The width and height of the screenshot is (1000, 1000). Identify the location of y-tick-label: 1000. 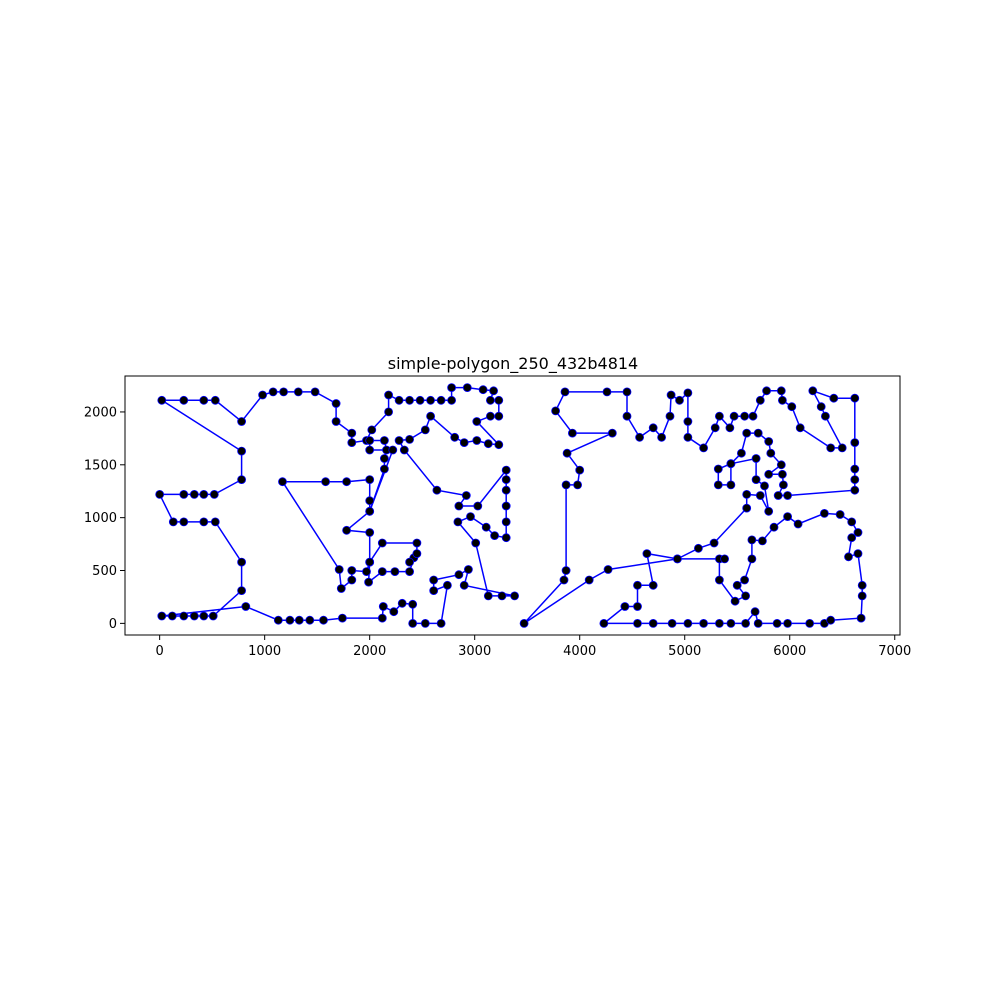
(100, 518).